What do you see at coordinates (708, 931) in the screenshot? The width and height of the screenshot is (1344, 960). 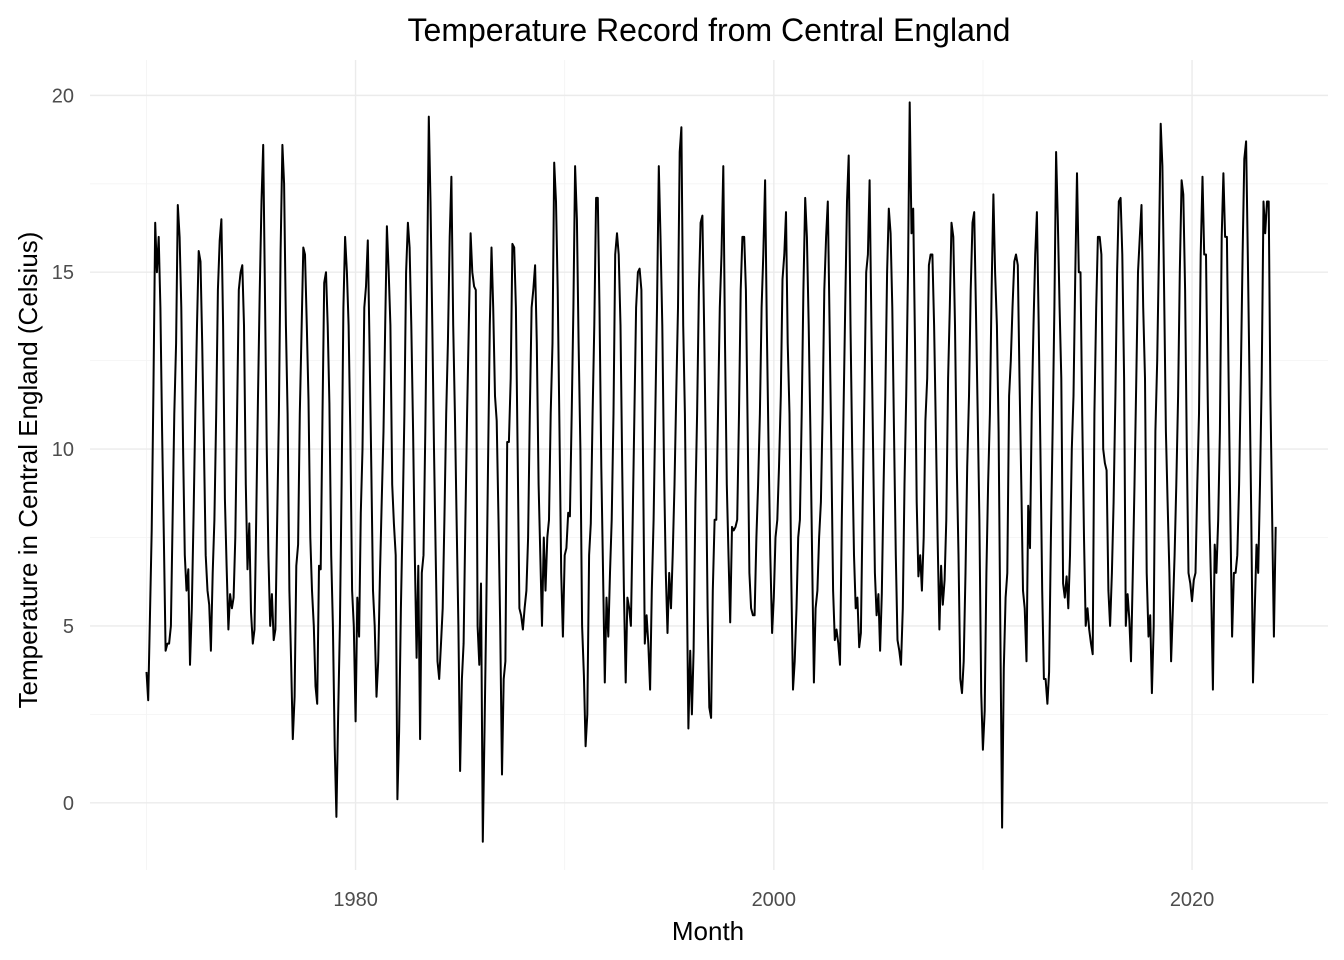 I see `x-axis-title: Month` at bounding box center [708, 931].